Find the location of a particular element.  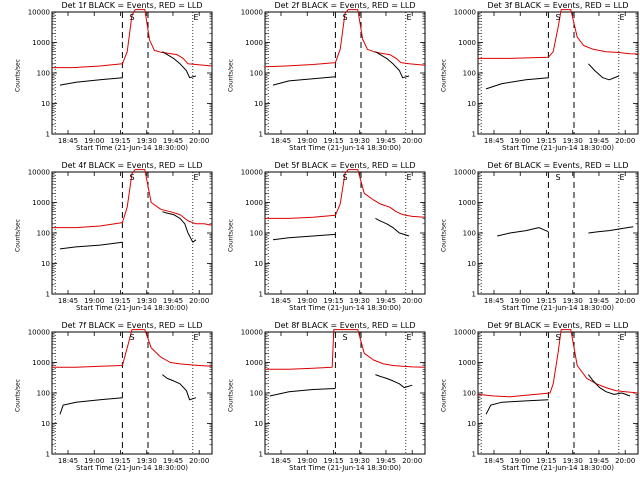

panel-title: Det 6f BLACK = Events, RED = LLD is located at coordinates (558, 165).